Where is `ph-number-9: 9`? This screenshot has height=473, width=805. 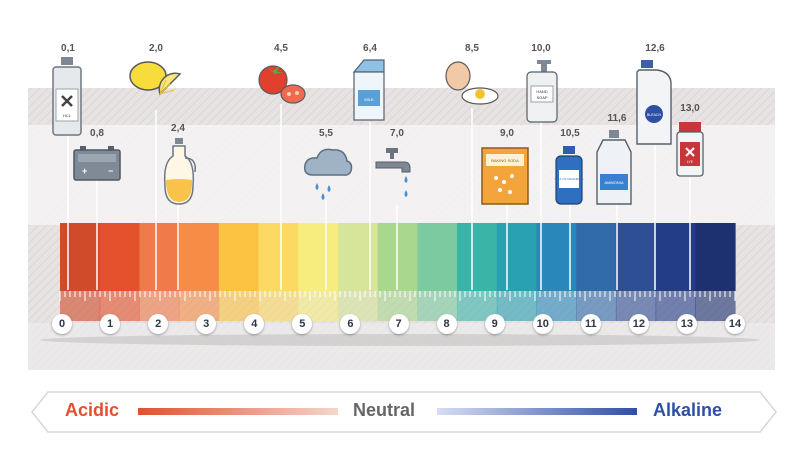 ph-number-9: 9 is located at coordinates (494, 324).